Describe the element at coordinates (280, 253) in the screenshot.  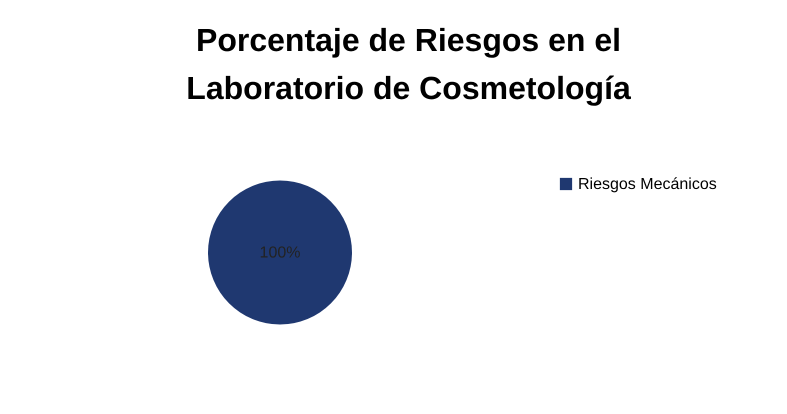
I see `data-label: 100%` at that location.